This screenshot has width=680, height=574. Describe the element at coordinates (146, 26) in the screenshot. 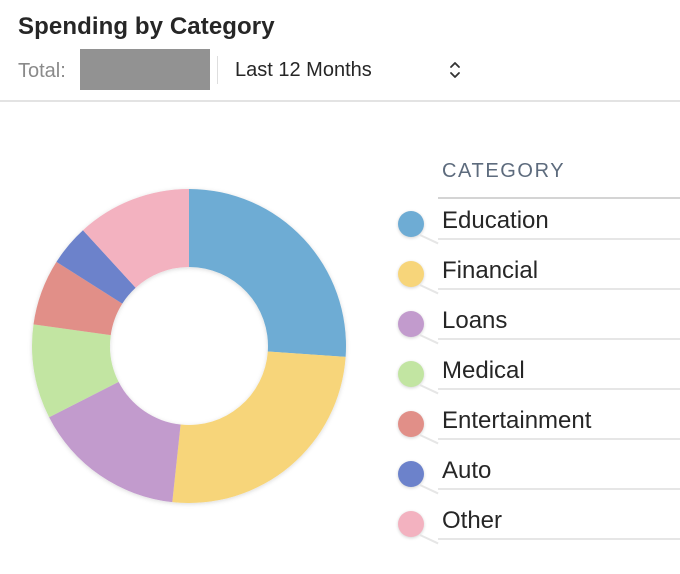

I see `page-title: Spending by Category` at that location.